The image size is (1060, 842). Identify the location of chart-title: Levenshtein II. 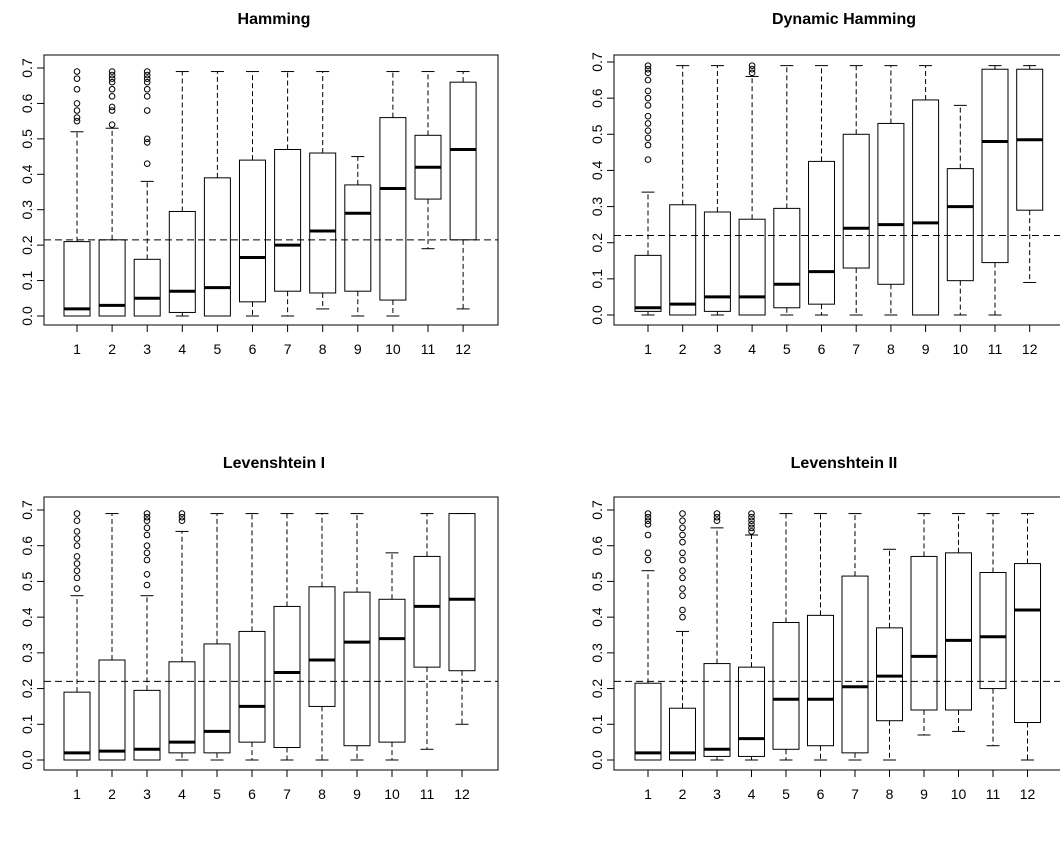
(844, 463).